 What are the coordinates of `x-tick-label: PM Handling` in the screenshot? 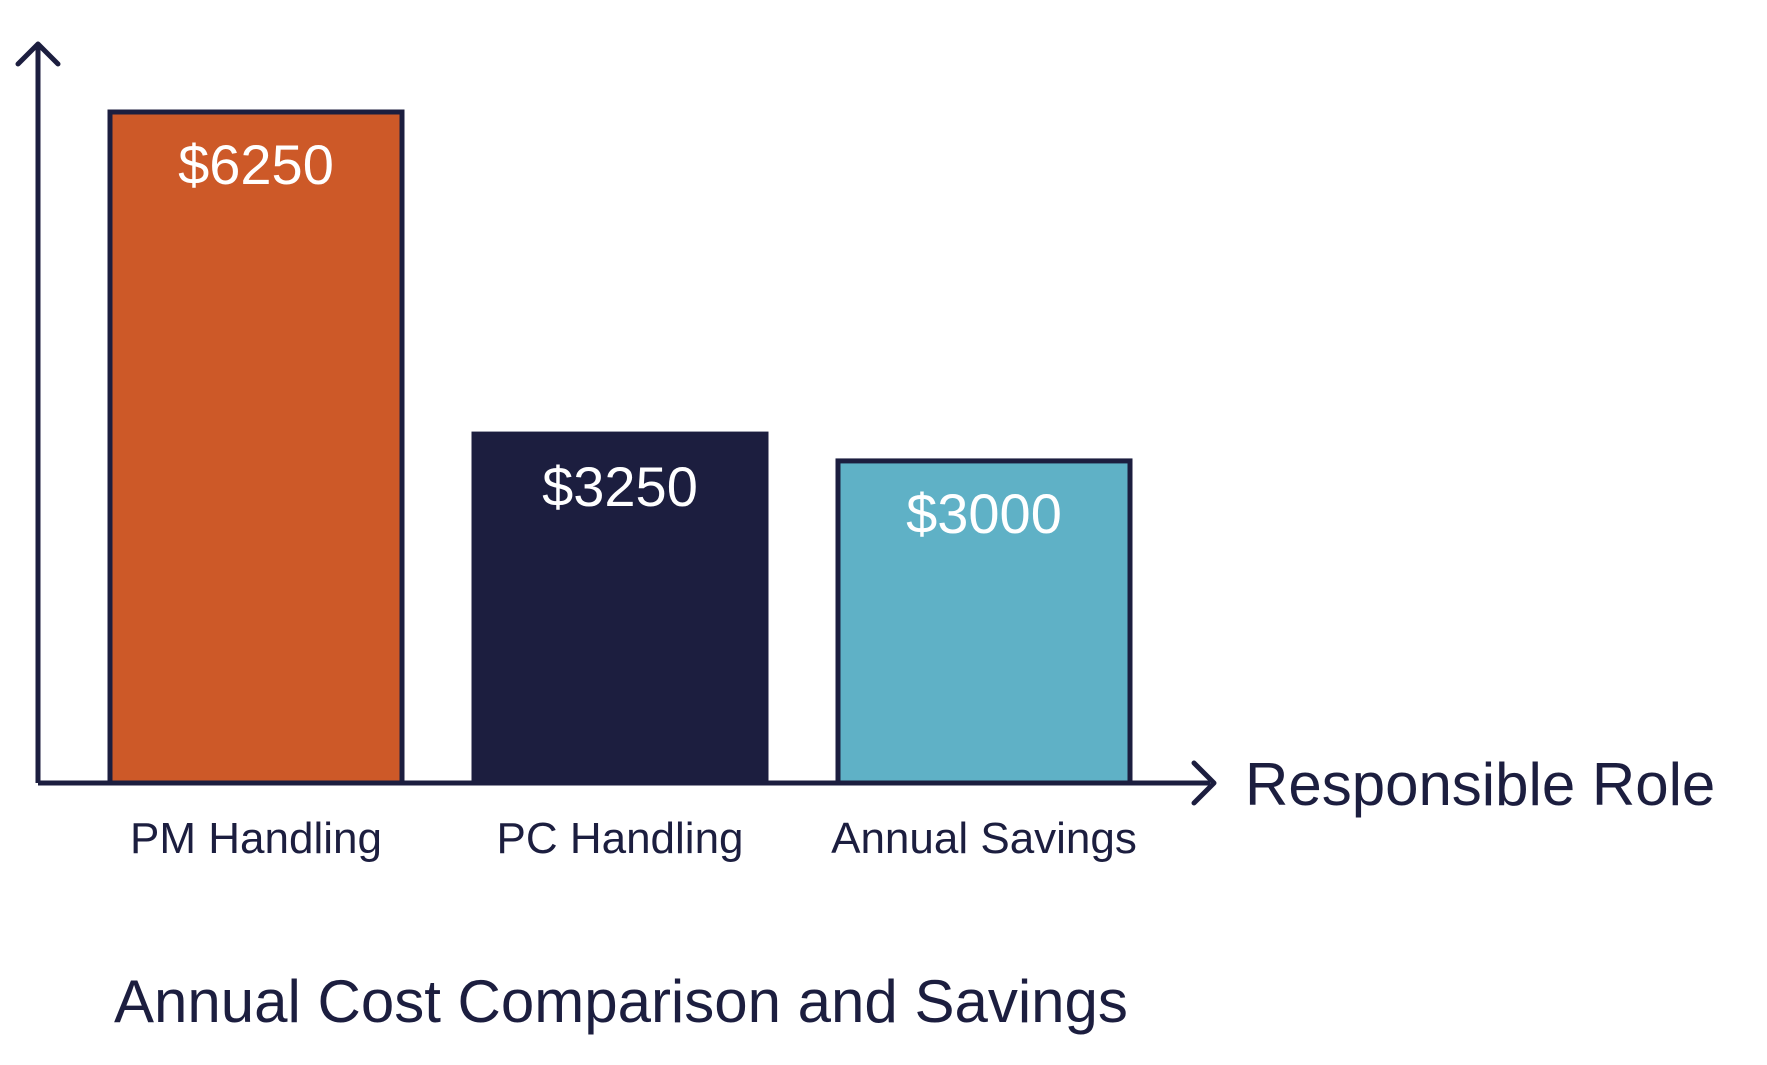 It's located at (256, 838).